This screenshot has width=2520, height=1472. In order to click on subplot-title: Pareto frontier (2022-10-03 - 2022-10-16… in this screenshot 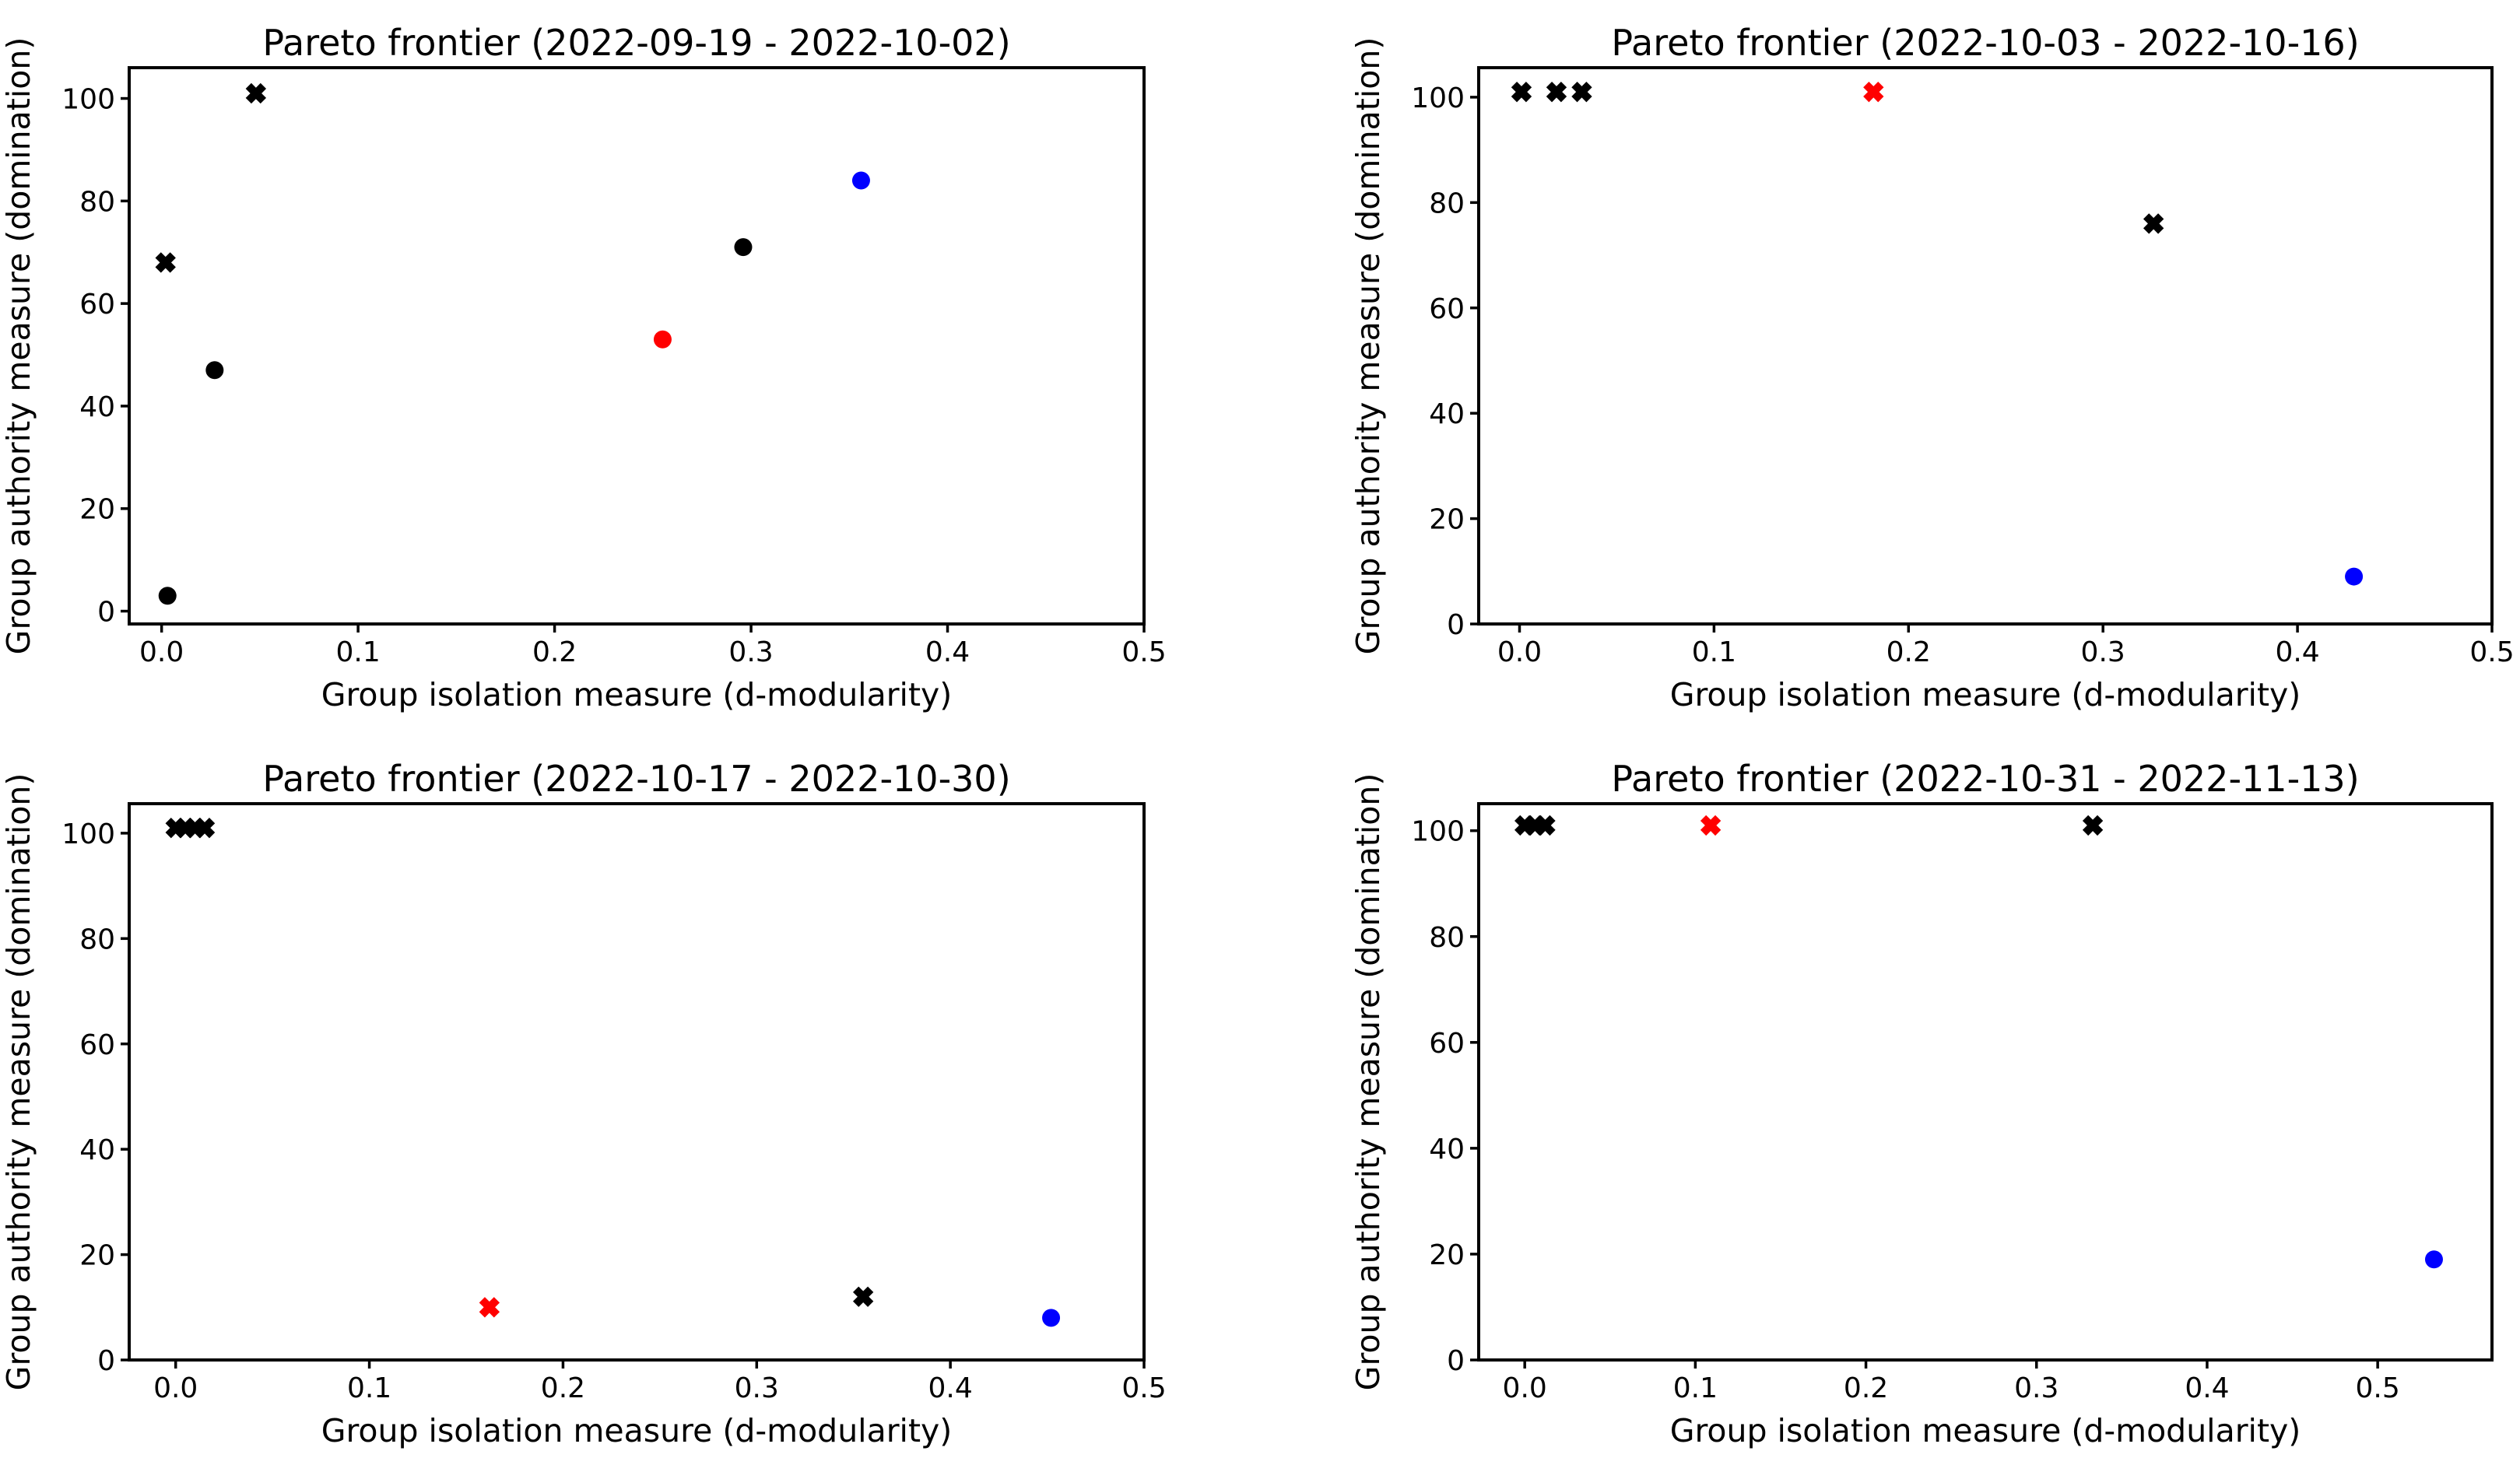, I will do `click(1985, 43)`.